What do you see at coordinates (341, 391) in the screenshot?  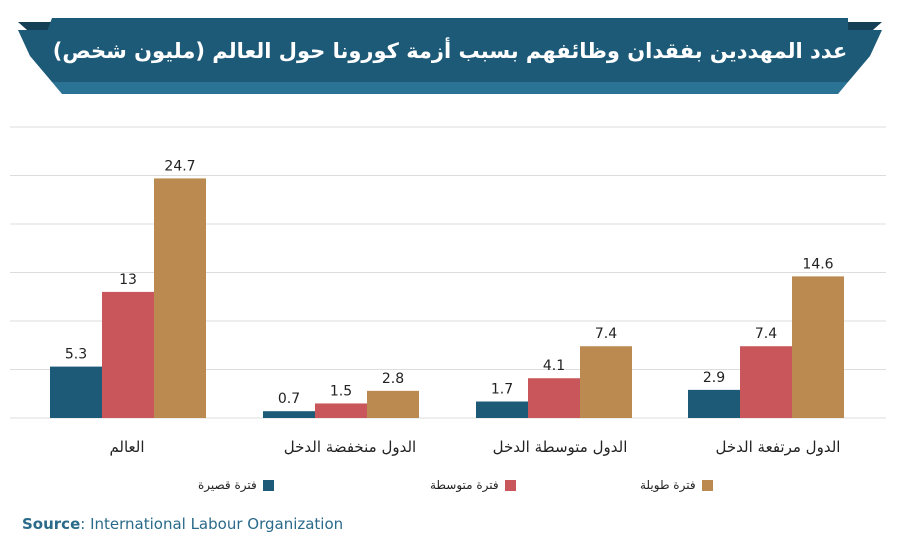 I see `value-label-medium-1: 1.5` at bounding box center [341, 391].